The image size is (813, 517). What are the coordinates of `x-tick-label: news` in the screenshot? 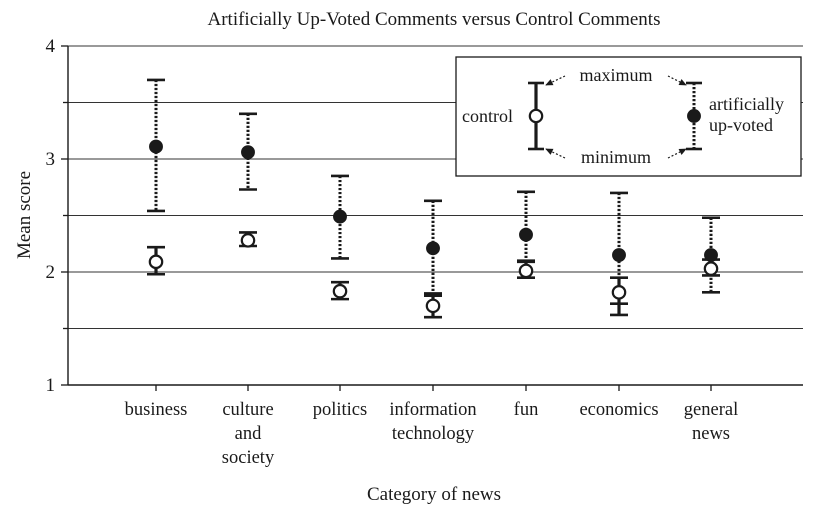 It's located at (711, 434).